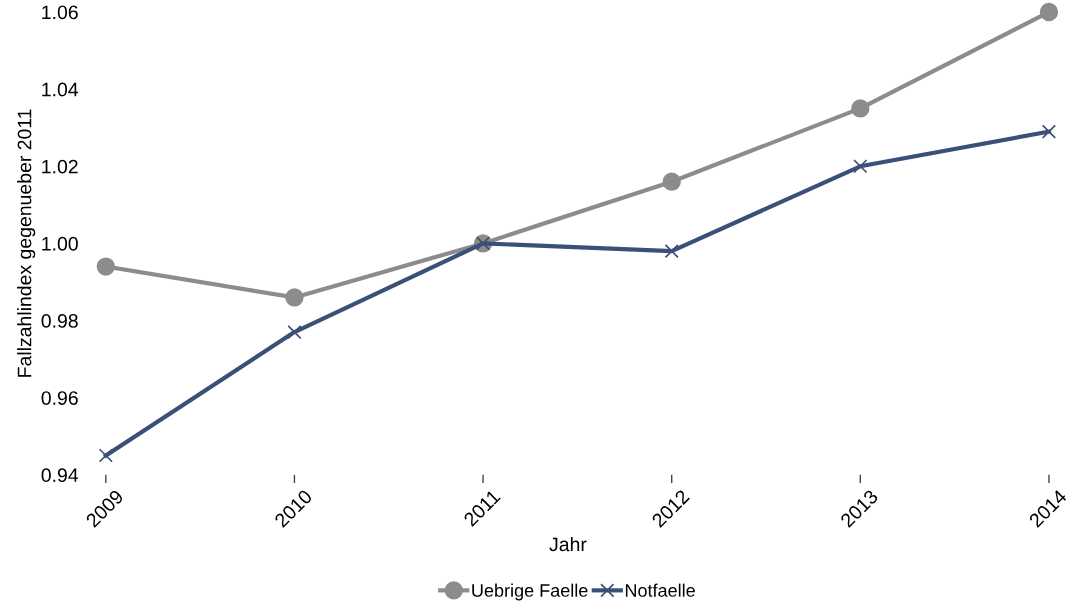 The image size is (1087, 601). I want to click on legend-label: Uebrige Faelle, so click(530, 592).